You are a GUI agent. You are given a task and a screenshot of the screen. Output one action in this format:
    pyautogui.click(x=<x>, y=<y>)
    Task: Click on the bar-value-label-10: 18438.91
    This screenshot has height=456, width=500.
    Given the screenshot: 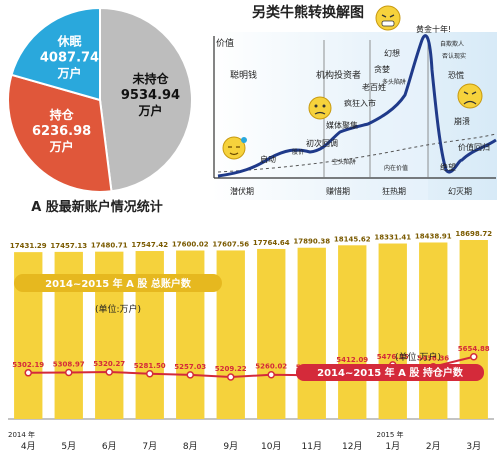 What is the action you would take?
    pyautogui.click(x=433, y=236)
    